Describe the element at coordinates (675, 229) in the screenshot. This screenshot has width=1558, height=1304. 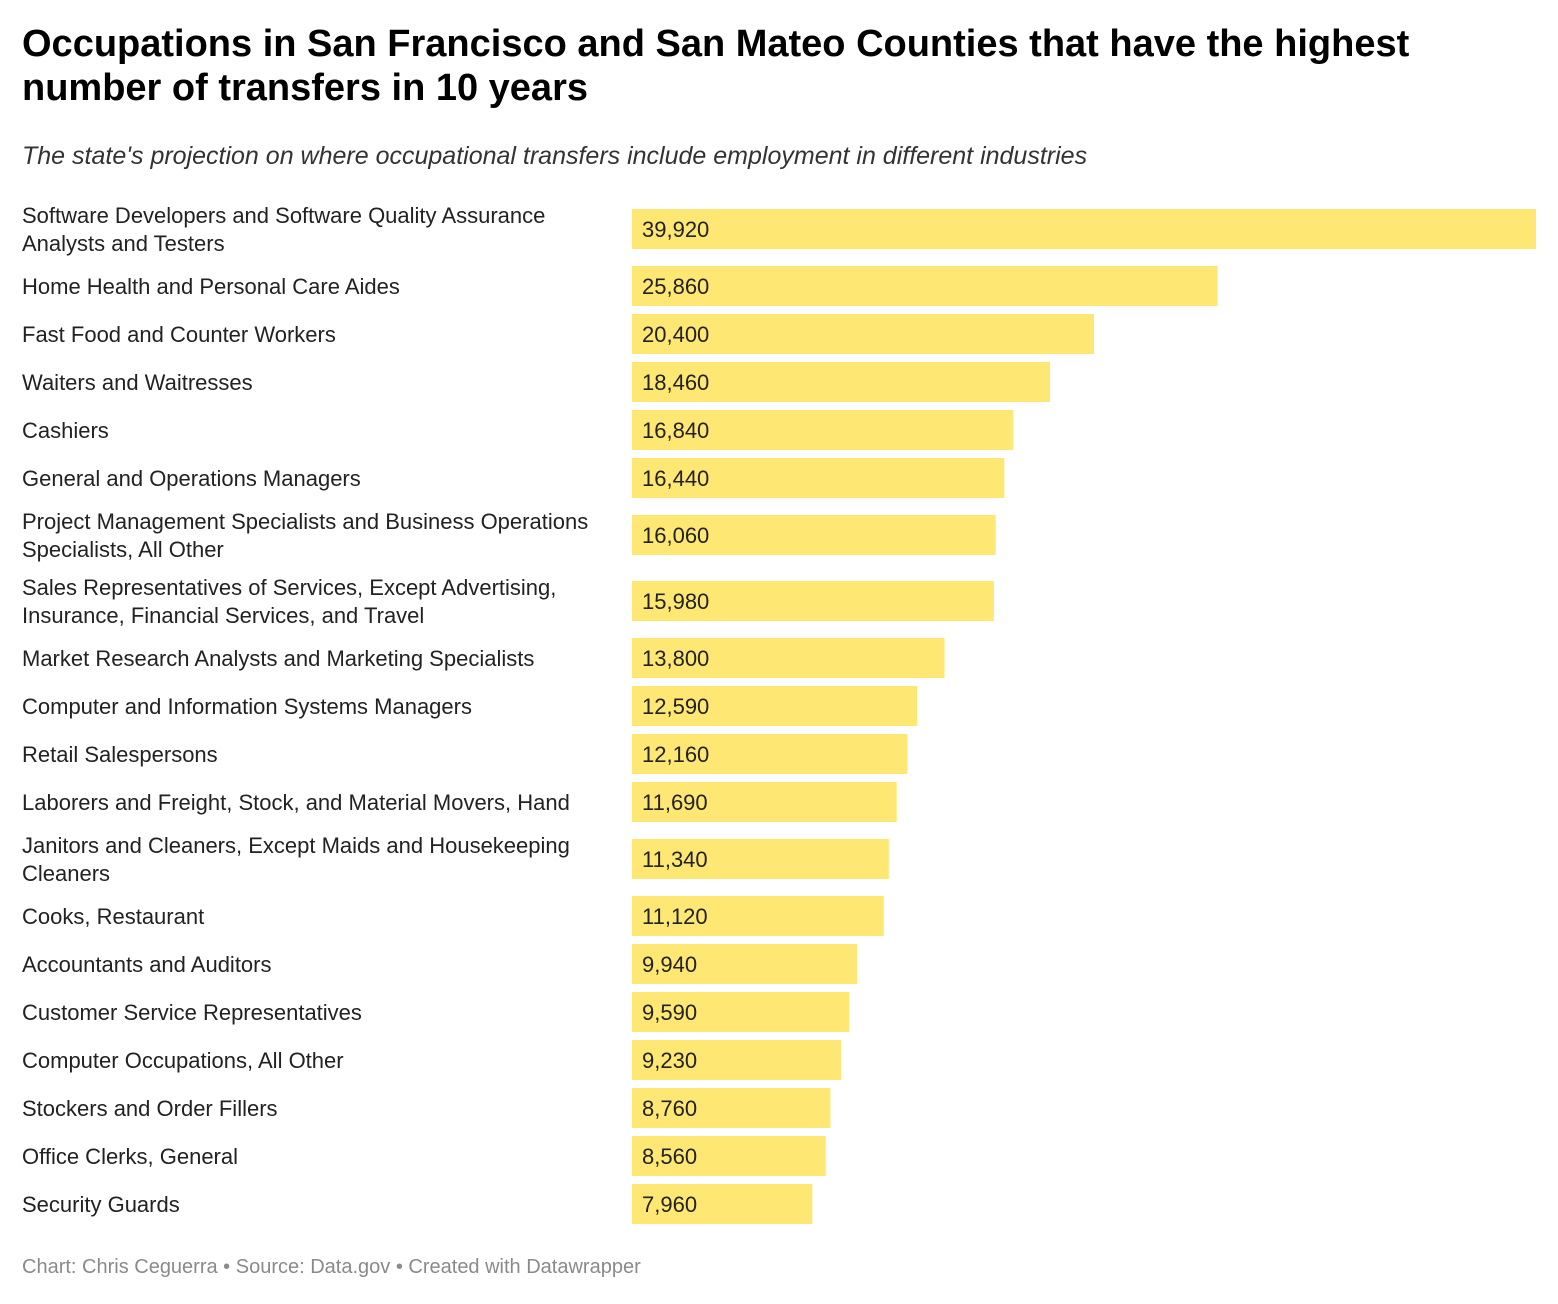
I see `bar-value-label: 39,920` at that location.